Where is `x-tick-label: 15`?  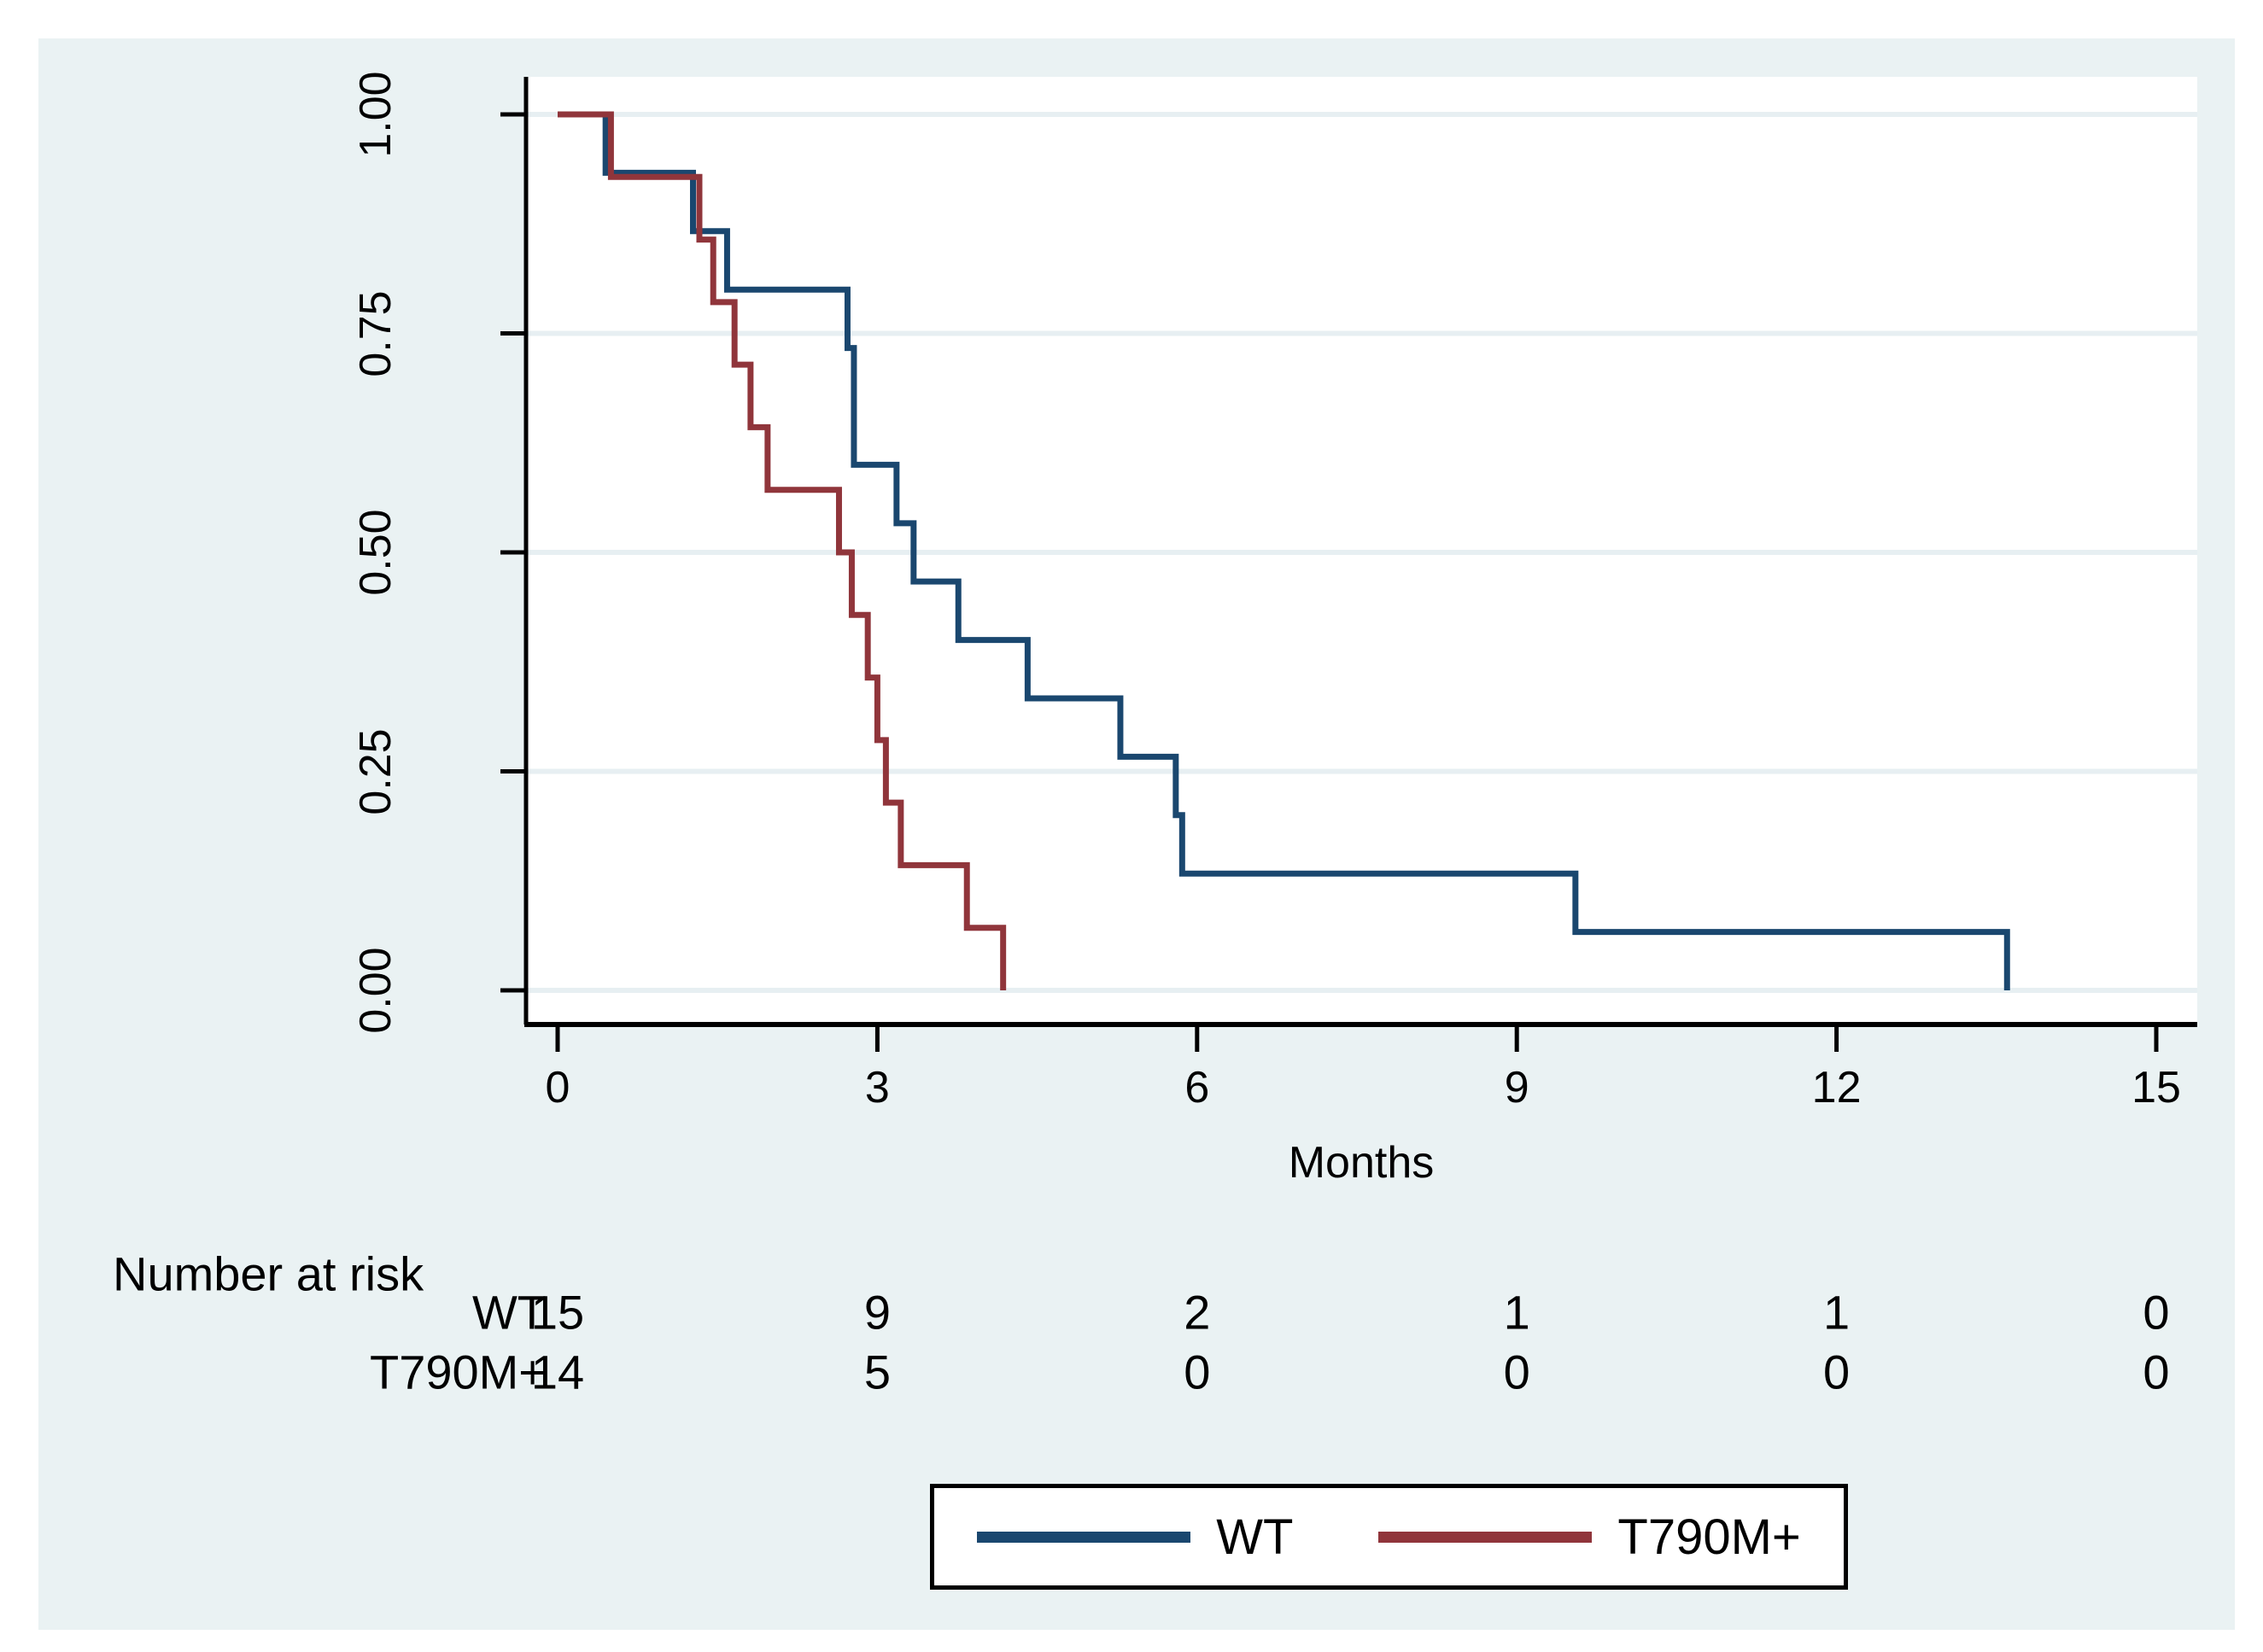 x-tick-label: 15 is located at coordinates (2156, 1087).